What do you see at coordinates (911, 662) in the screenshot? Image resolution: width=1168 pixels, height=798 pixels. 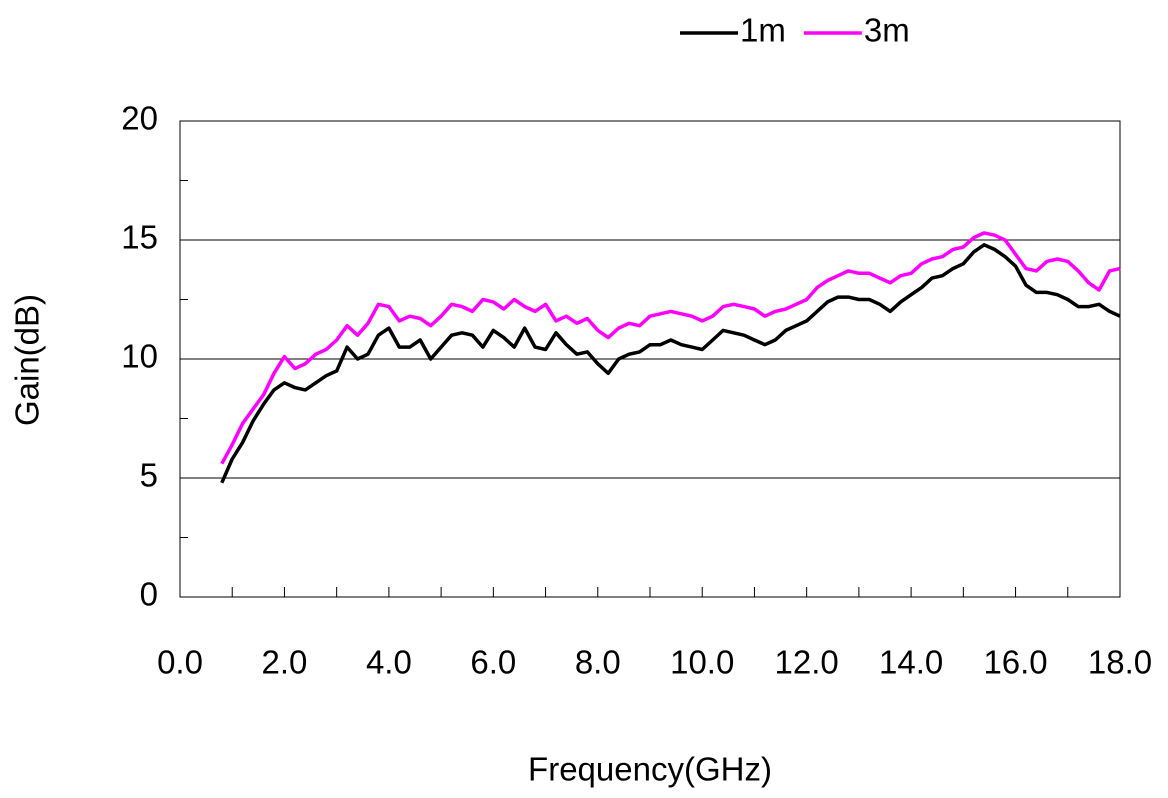 I see `x-tick-label: 14.0` at bounding box center [911, 662].